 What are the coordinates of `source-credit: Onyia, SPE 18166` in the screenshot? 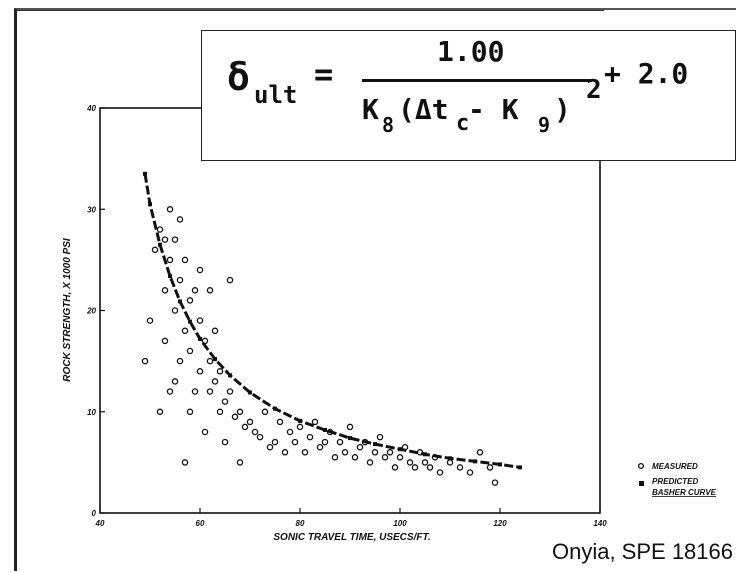 It's located at (642, 551).